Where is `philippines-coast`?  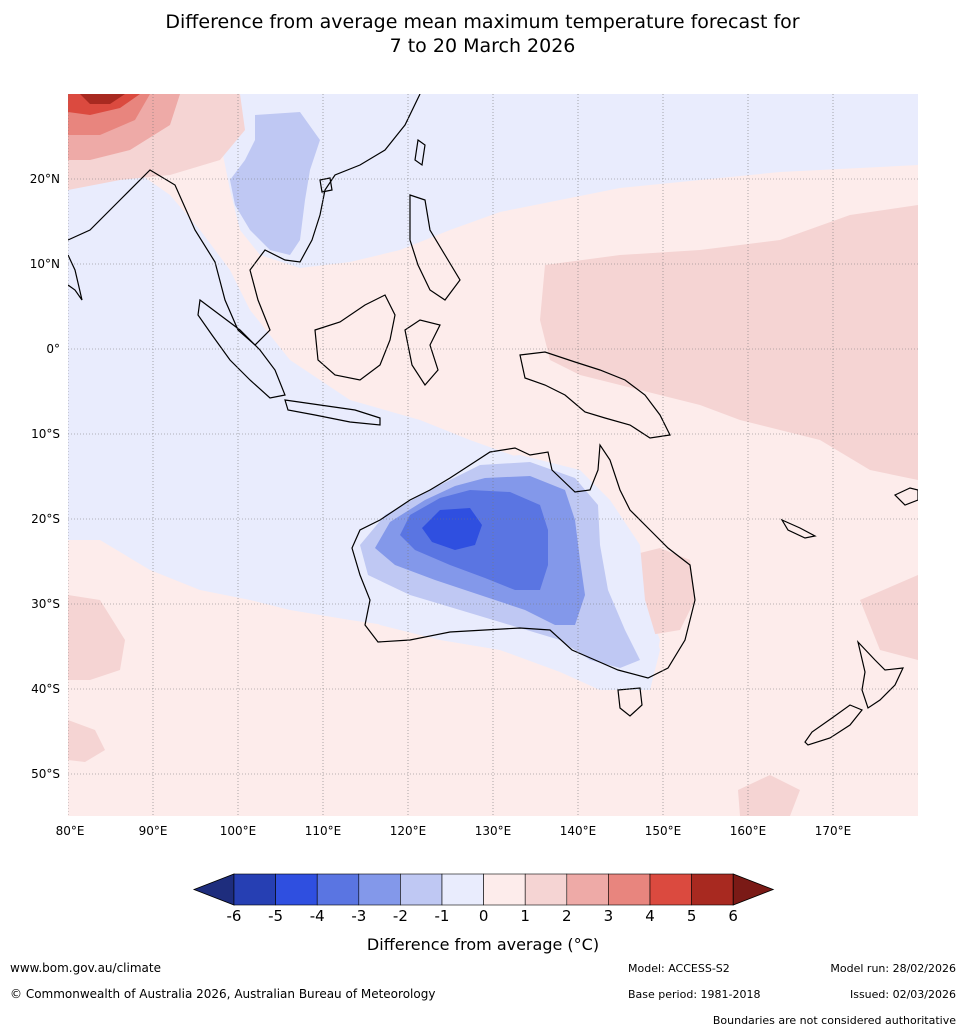 philippines-coast is located at coordinates (435, 247).